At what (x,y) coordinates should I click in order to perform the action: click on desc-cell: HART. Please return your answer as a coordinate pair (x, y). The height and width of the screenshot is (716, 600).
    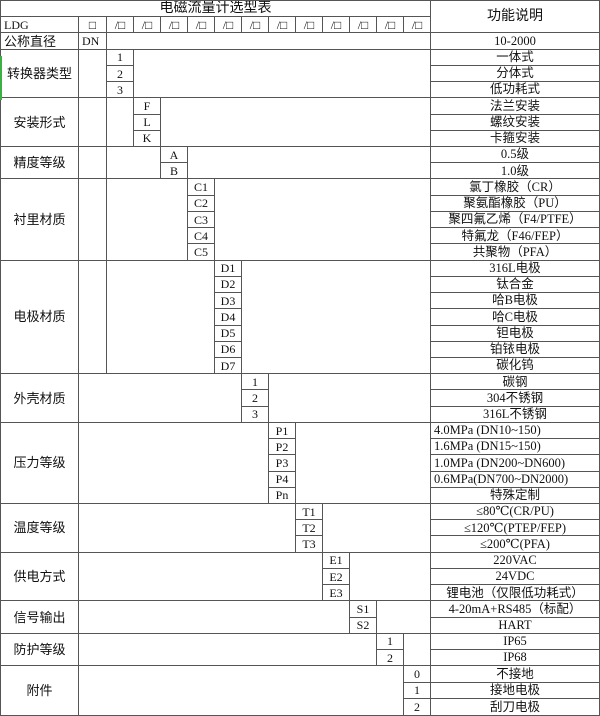
    Looking at the image, I should click on (515, 626).